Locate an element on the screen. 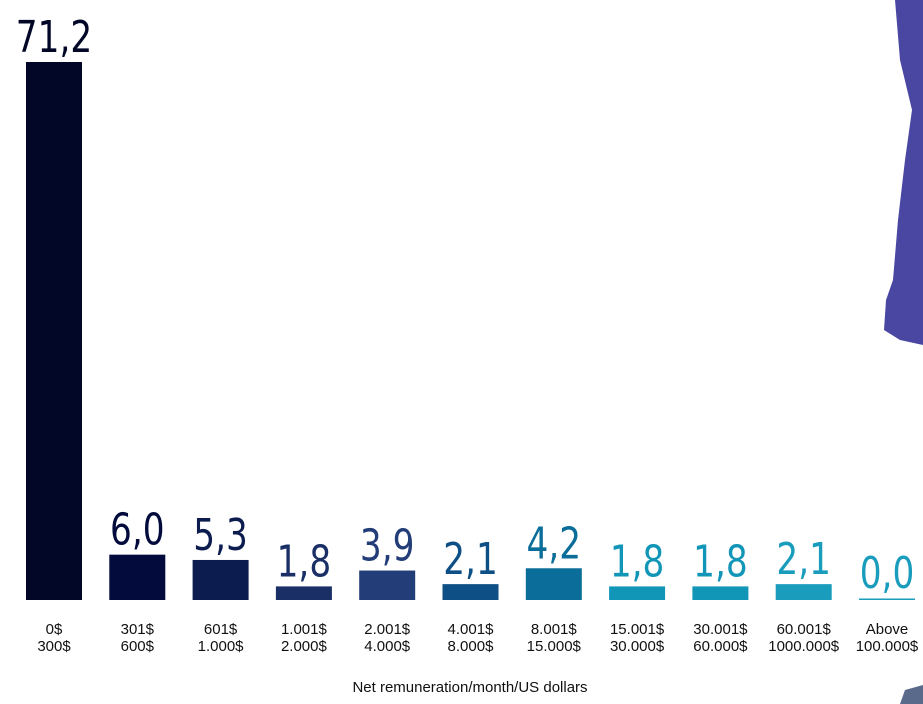 Image resolution: width=923 pixels, height=704 pixels. x-tick-label: 30.001$ is located at coordinates (720, 629).